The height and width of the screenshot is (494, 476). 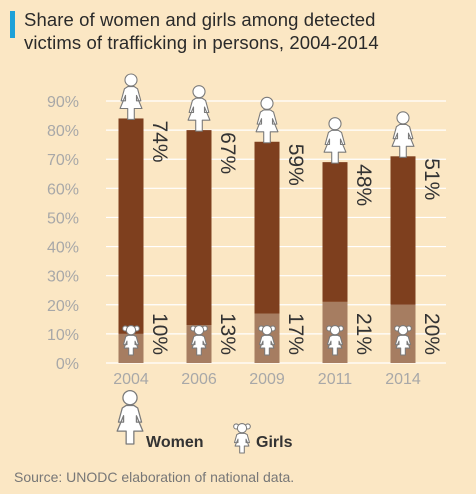 I want to click on y-tick-label: 90%, so click(x=63, y=102).